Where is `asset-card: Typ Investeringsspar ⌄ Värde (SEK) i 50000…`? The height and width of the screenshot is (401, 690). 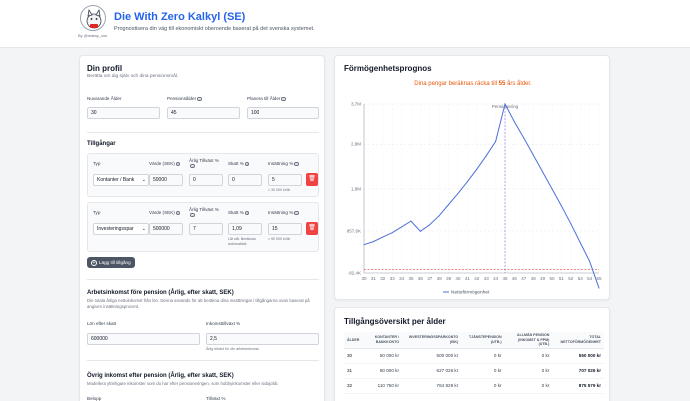
asset-card: Typ Investeringsspar ⌄ Värde (SEK) i 50000… is located at coordinates (203, 227).